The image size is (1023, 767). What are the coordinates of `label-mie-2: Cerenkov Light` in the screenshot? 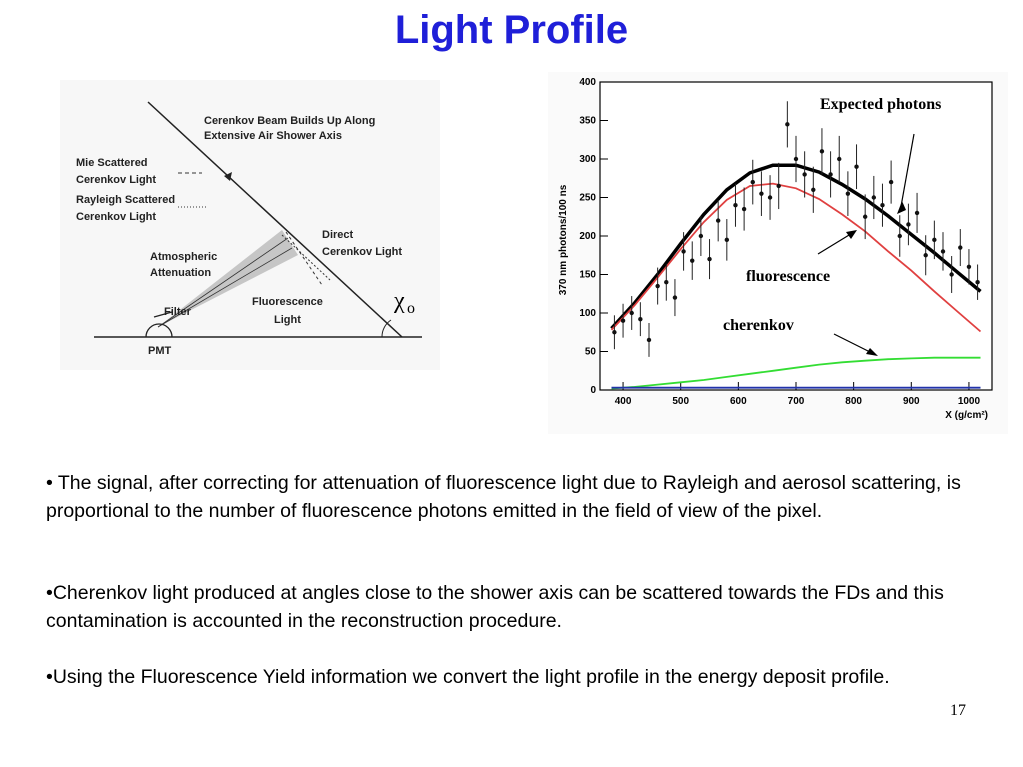 It's located at (116, 180).